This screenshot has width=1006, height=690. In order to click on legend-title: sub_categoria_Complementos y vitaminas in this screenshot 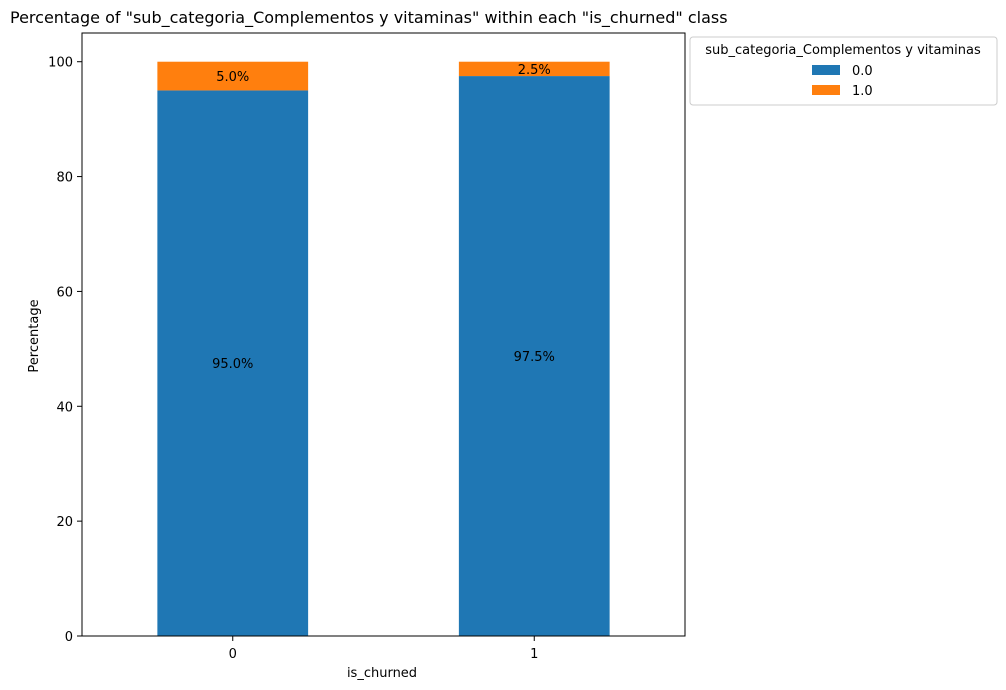, I will do `click(843, 50)`.